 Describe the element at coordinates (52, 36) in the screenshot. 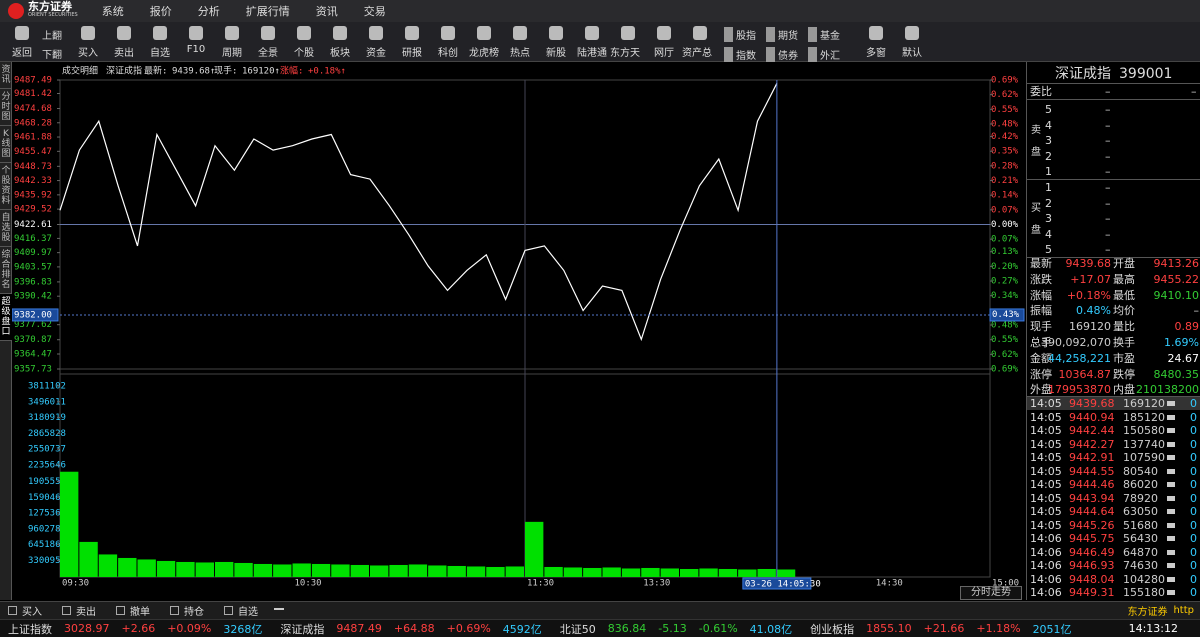

I see `page-button: 上翻` at that location.